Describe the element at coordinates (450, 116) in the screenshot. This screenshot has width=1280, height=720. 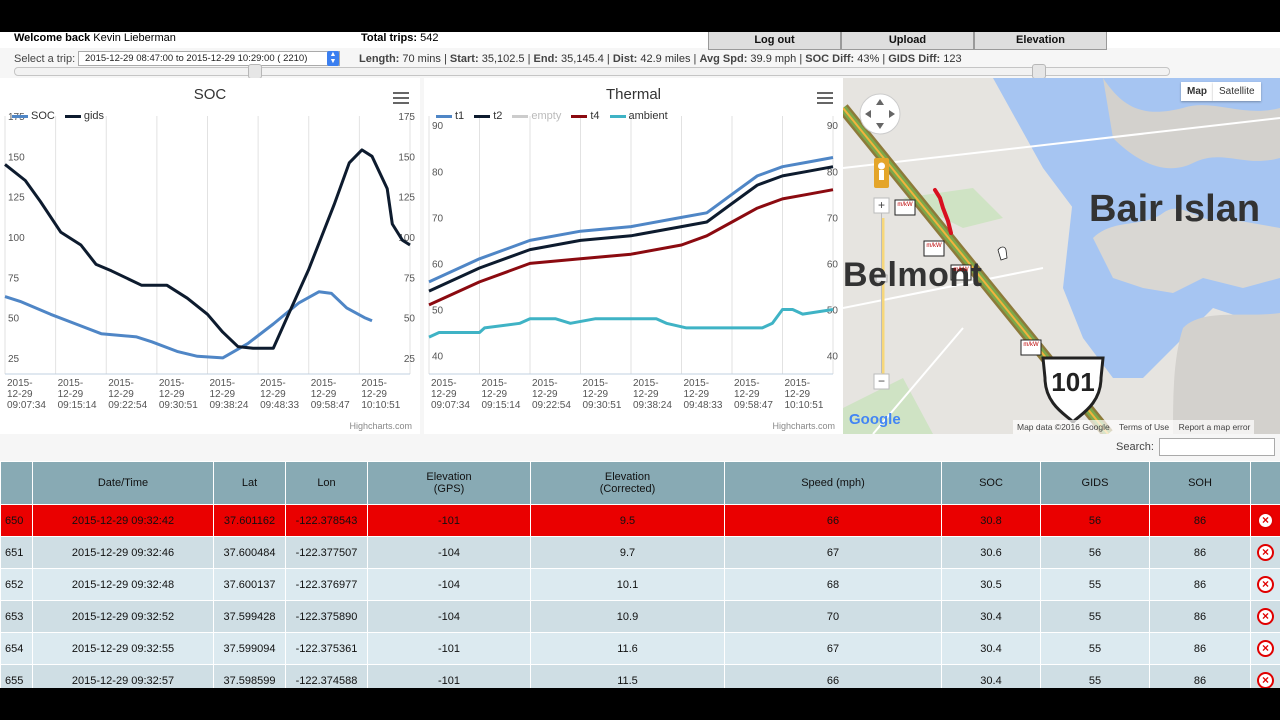
I see `legend-item-t1: t1` at that location.